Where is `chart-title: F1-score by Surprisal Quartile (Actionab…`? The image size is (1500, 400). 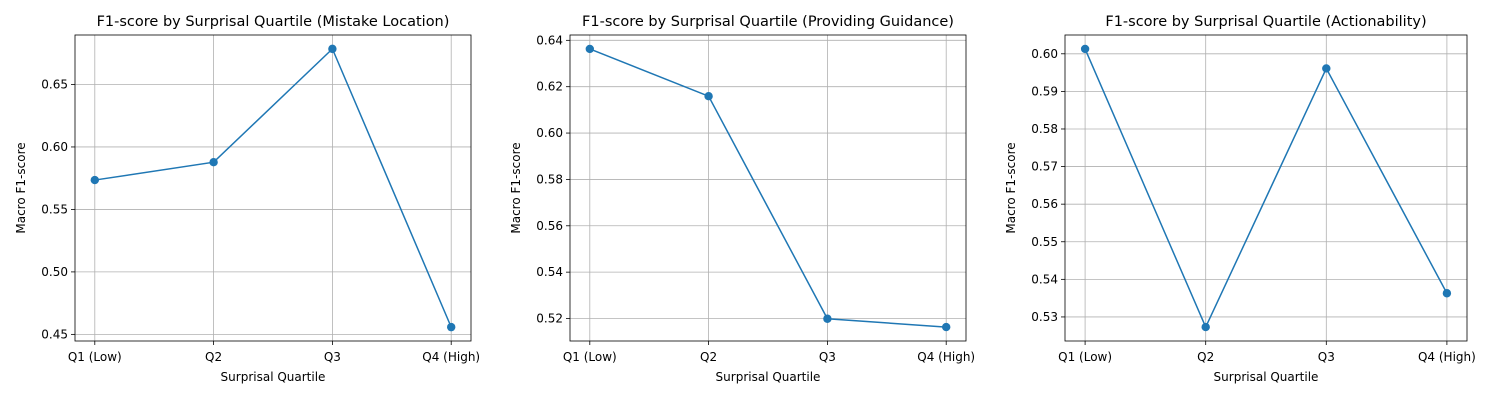
chart-title: F1-score by Surprisal Quartile (Actionab… is located at coordinates (1265, 22).